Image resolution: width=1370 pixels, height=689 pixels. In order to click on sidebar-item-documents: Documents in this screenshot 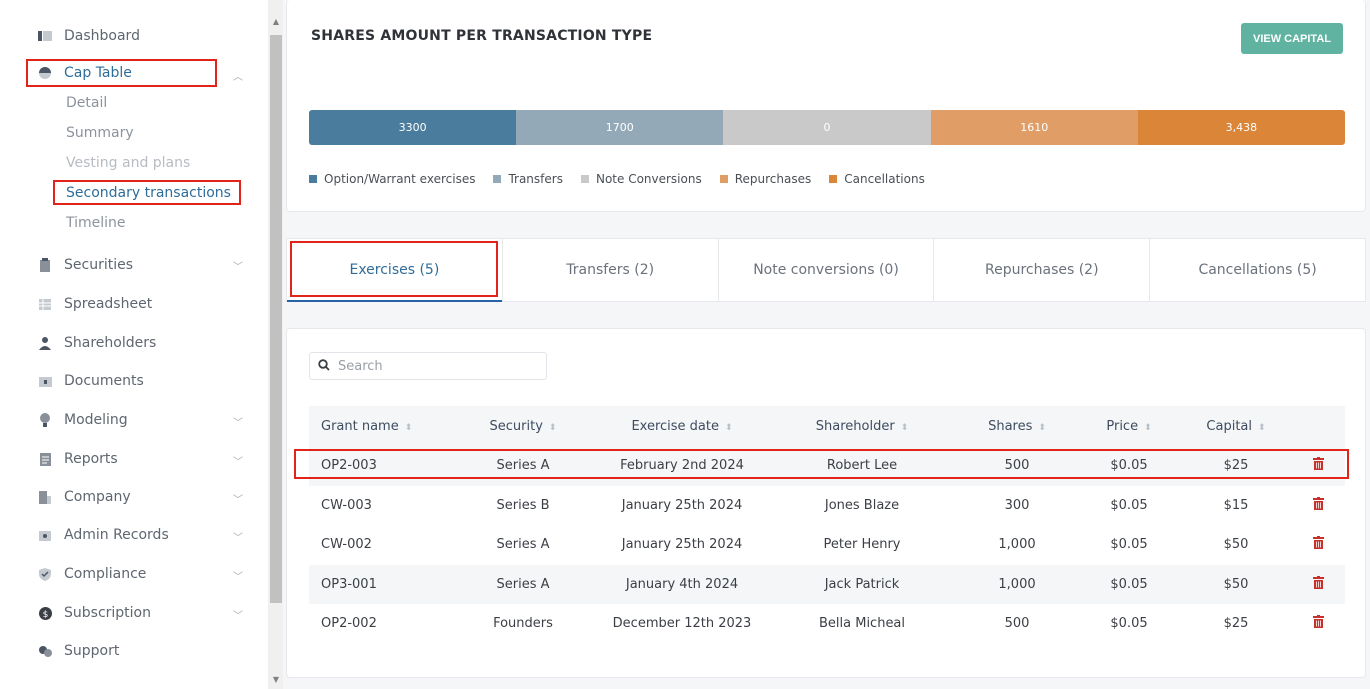, I will do `click(91, 381)`.